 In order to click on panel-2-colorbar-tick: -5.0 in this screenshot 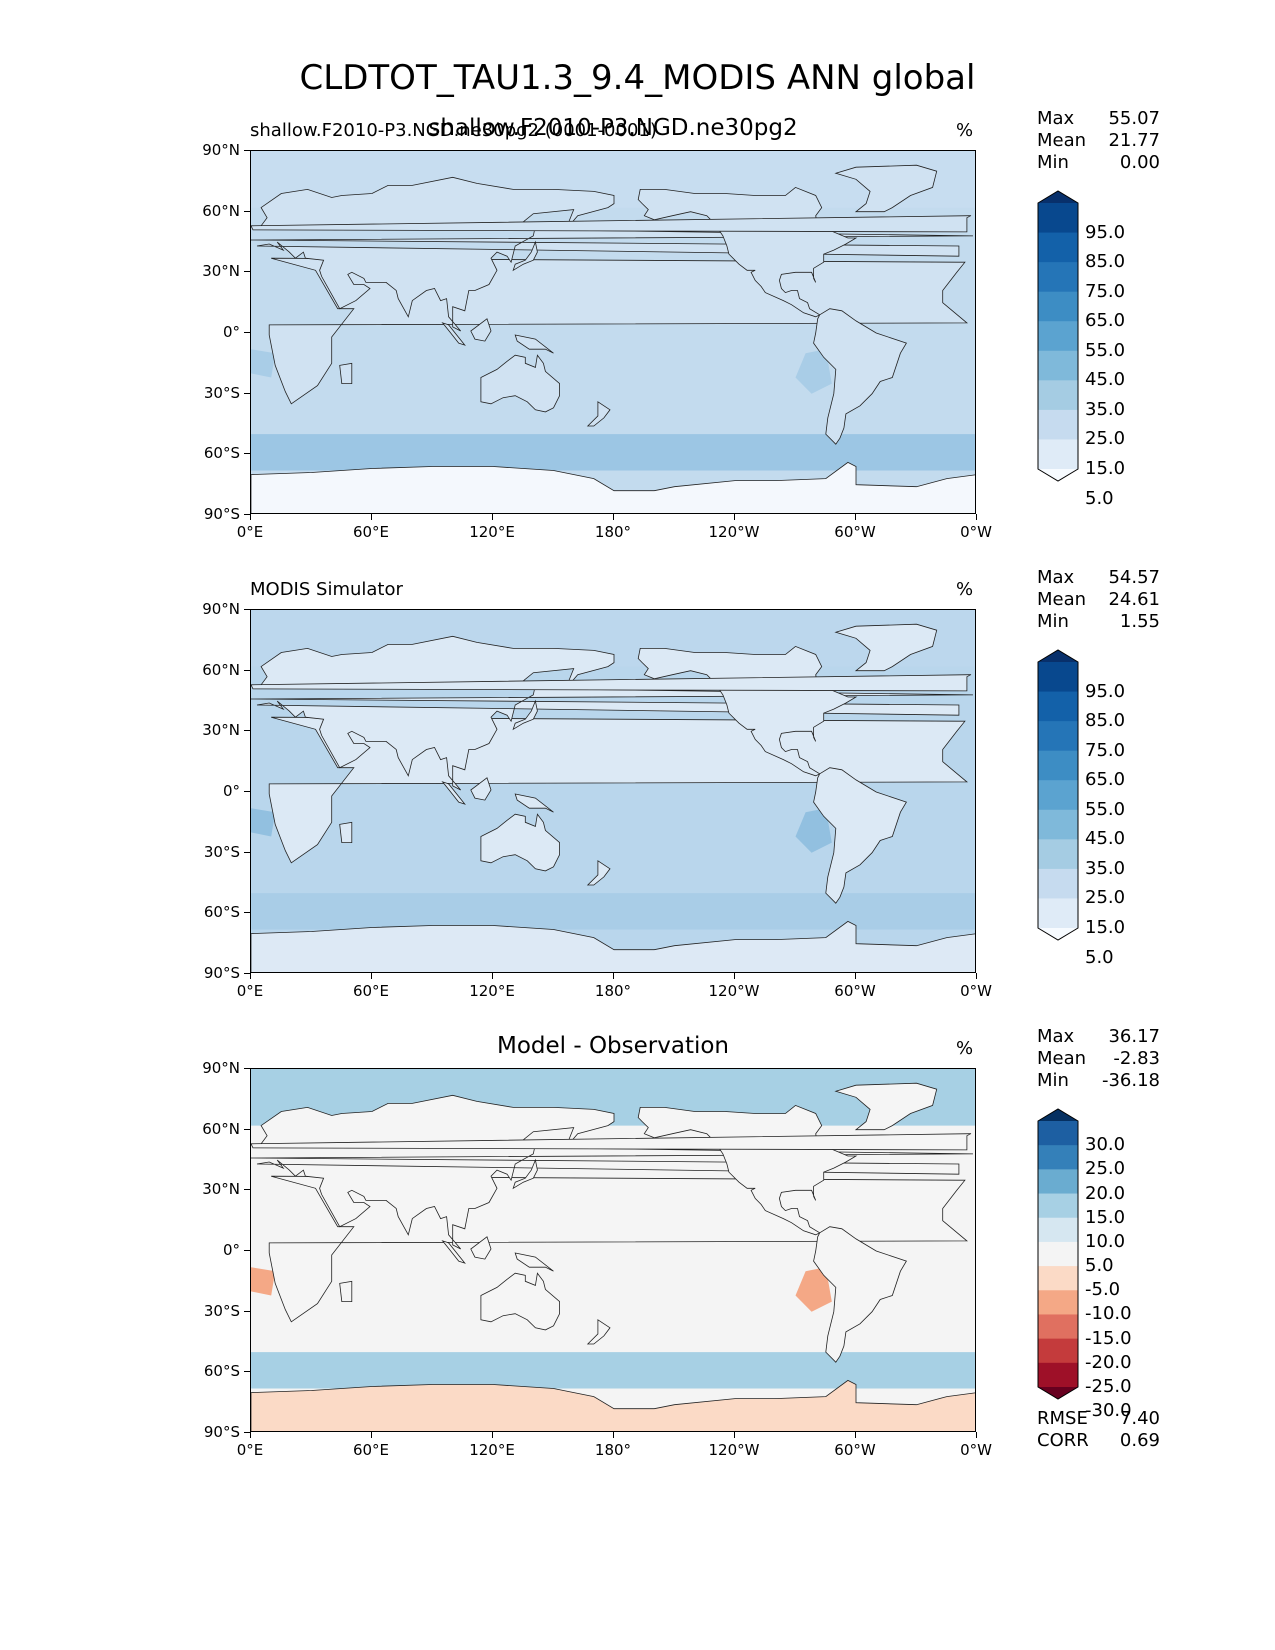, I will do `click(1103, 1290)`.